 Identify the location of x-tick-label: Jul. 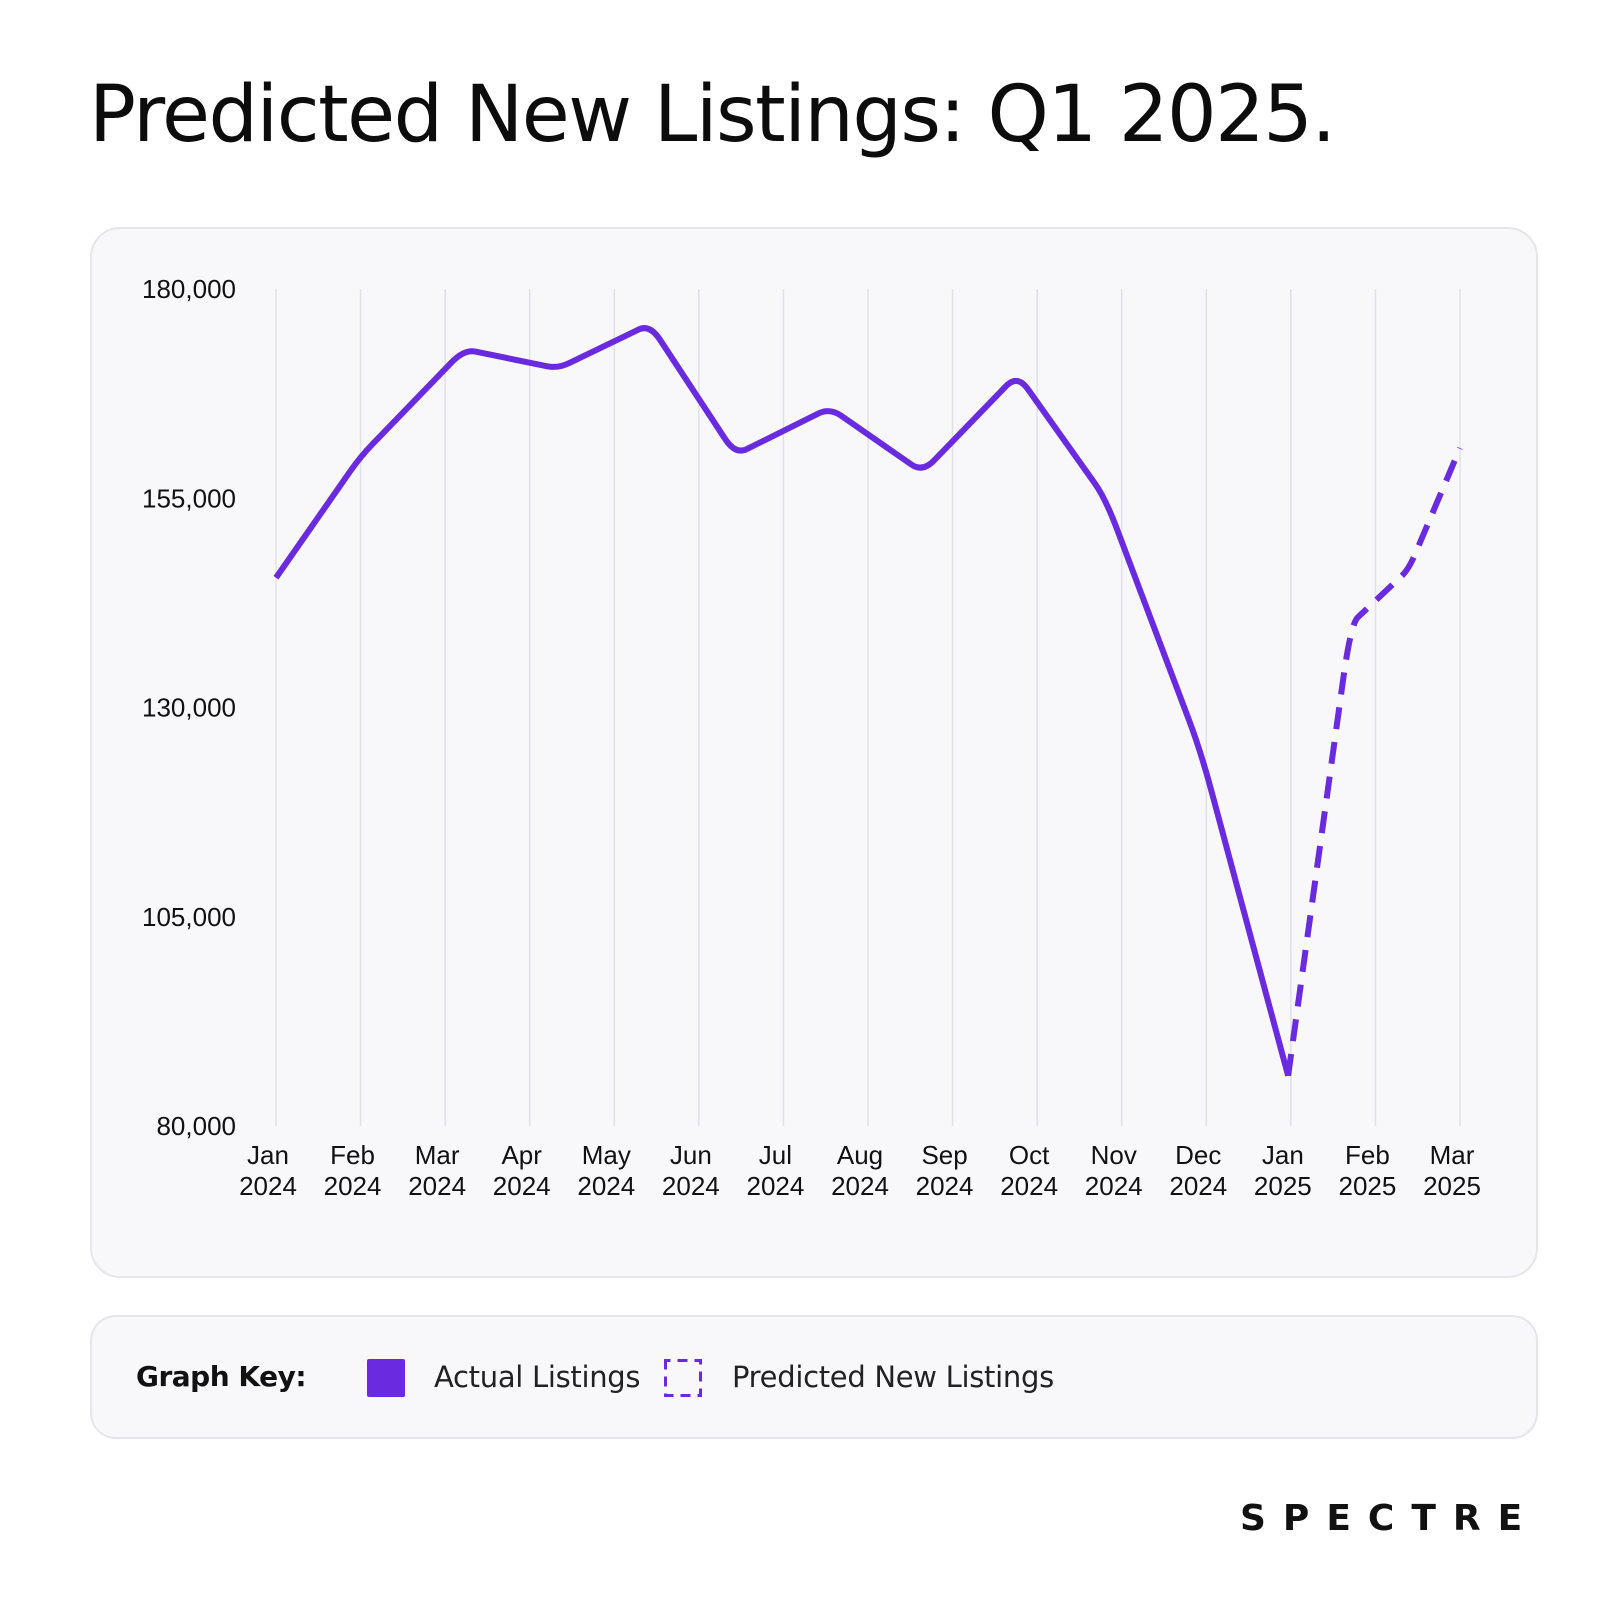
(775, 1155).